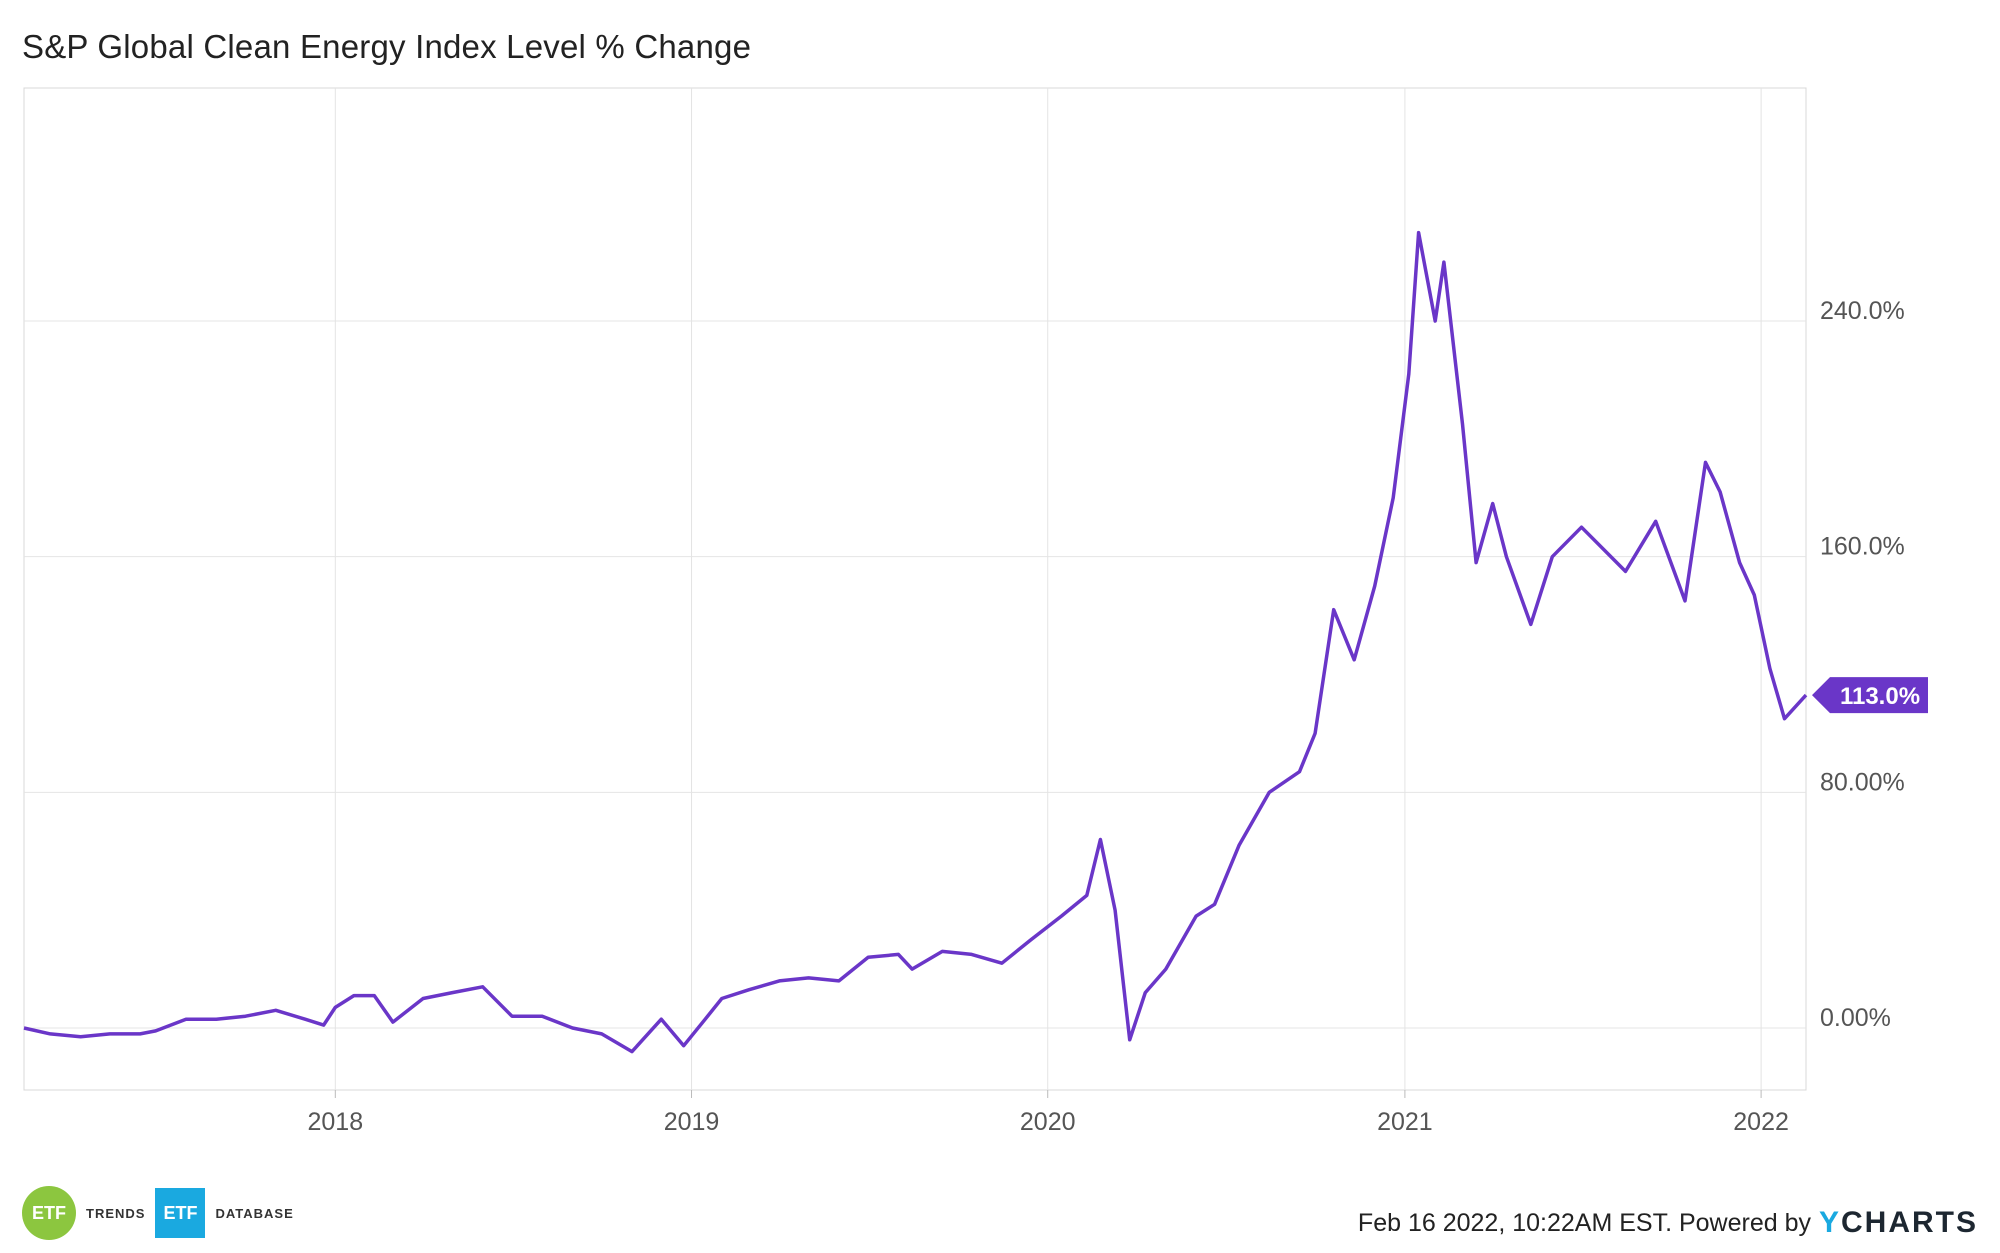 The height and width of the screenshot is (1253, 2000). Describe the element at coordinates (180, 1213) in the screenshot. I see `etf-database-logo-icon: ETF` at that location.